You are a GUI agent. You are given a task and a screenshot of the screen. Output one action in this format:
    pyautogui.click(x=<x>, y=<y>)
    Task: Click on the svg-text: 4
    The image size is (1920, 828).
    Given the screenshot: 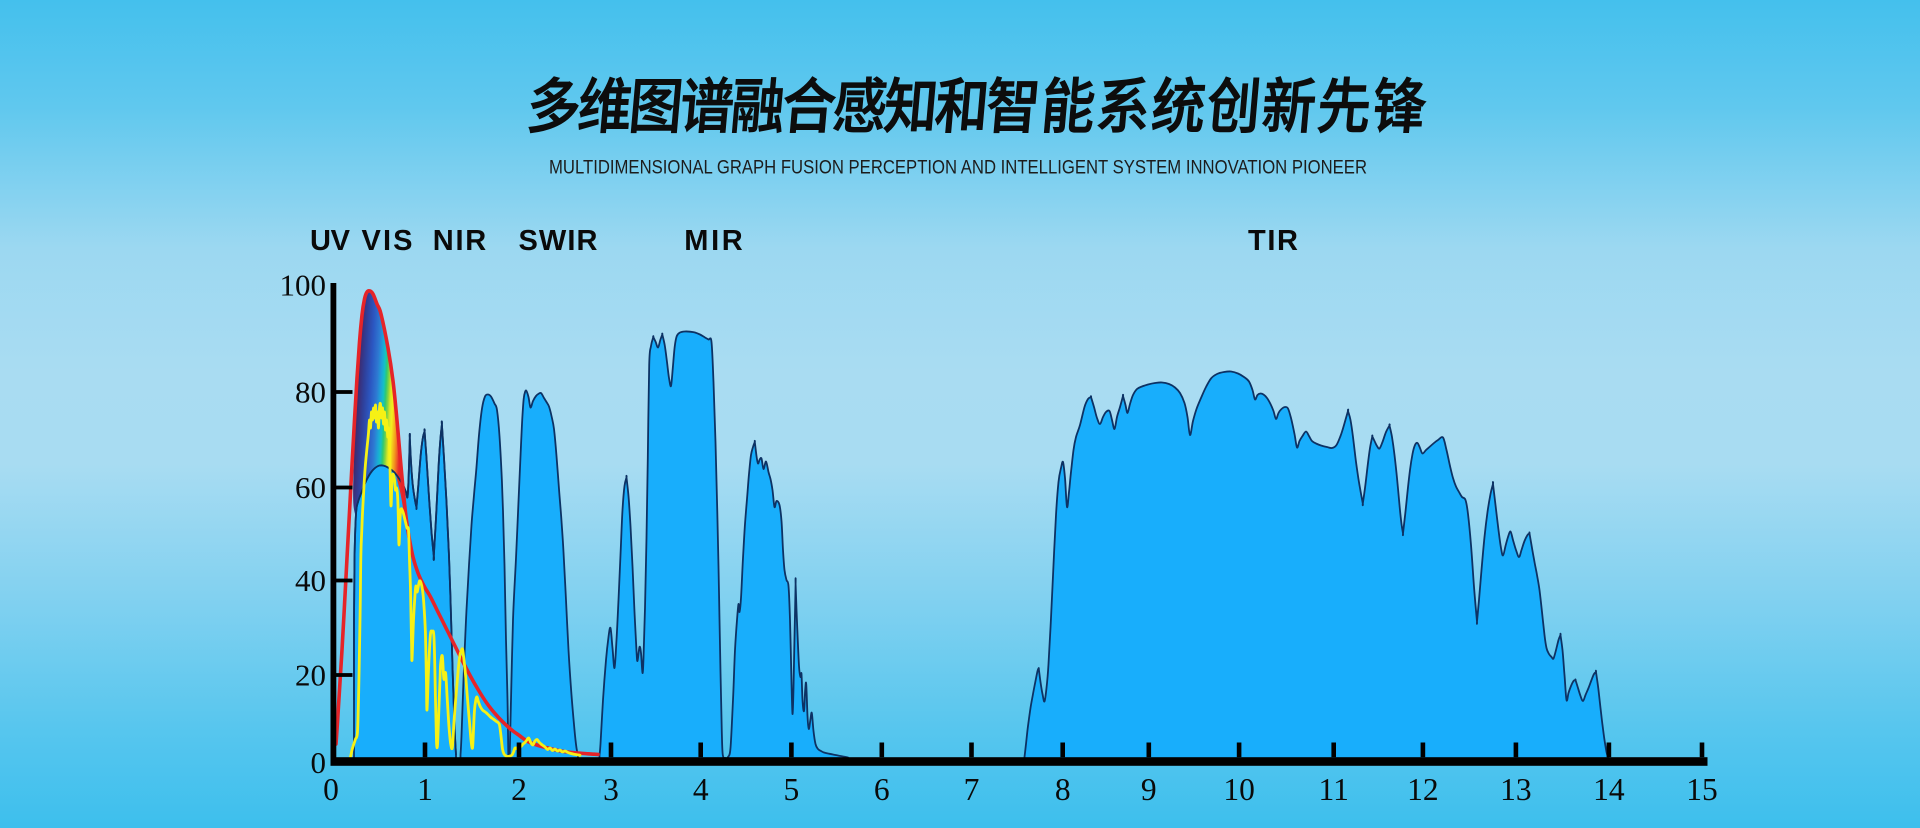 What is the action you would take?
    pyautogui.click(x=701, y=789)
    